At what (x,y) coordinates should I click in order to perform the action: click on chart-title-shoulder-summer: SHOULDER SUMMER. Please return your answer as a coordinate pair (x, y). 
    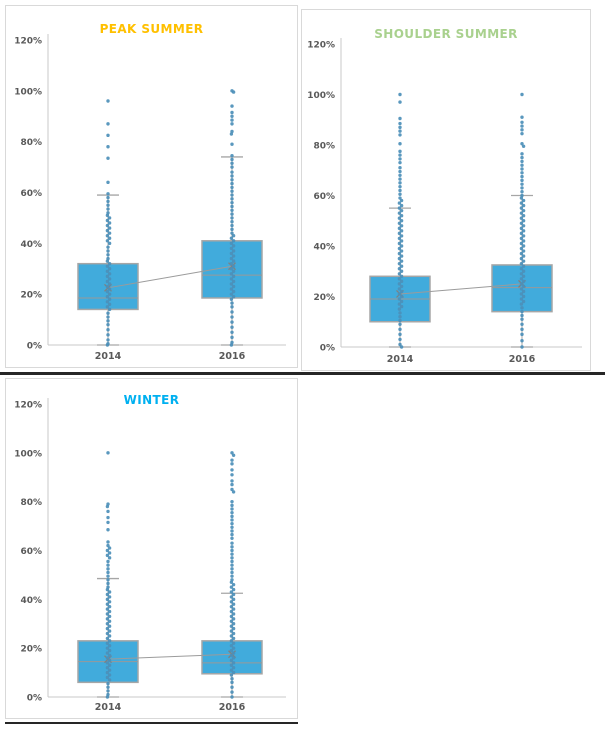
    Looking at the image, I should click on (446, 33).